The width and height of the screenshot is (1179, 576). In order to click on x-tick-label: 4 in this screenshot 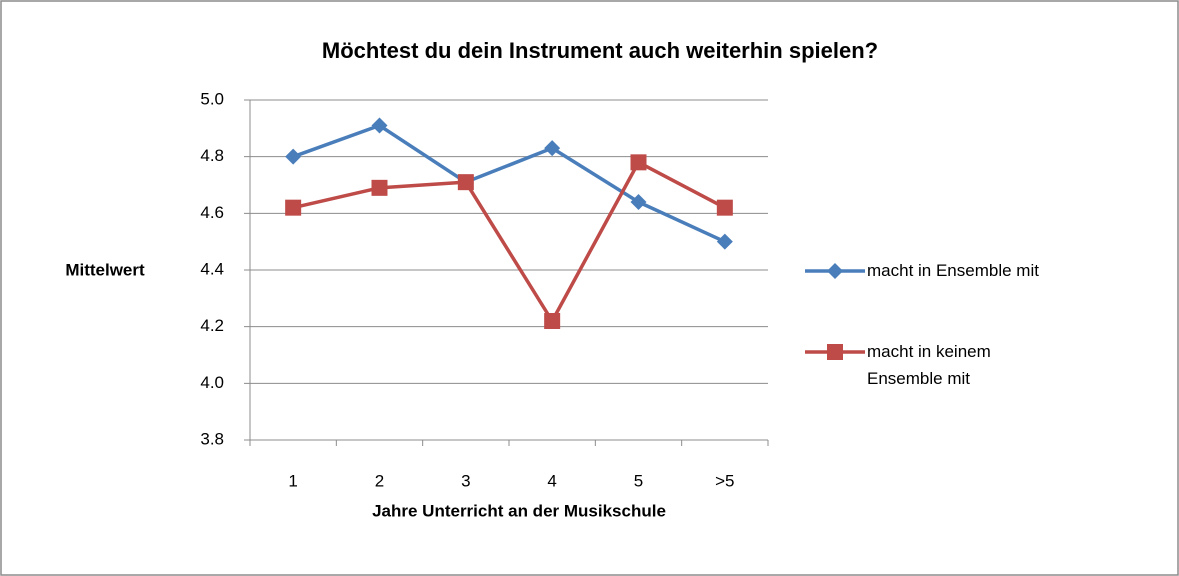, I will do `click(551, 480)`.